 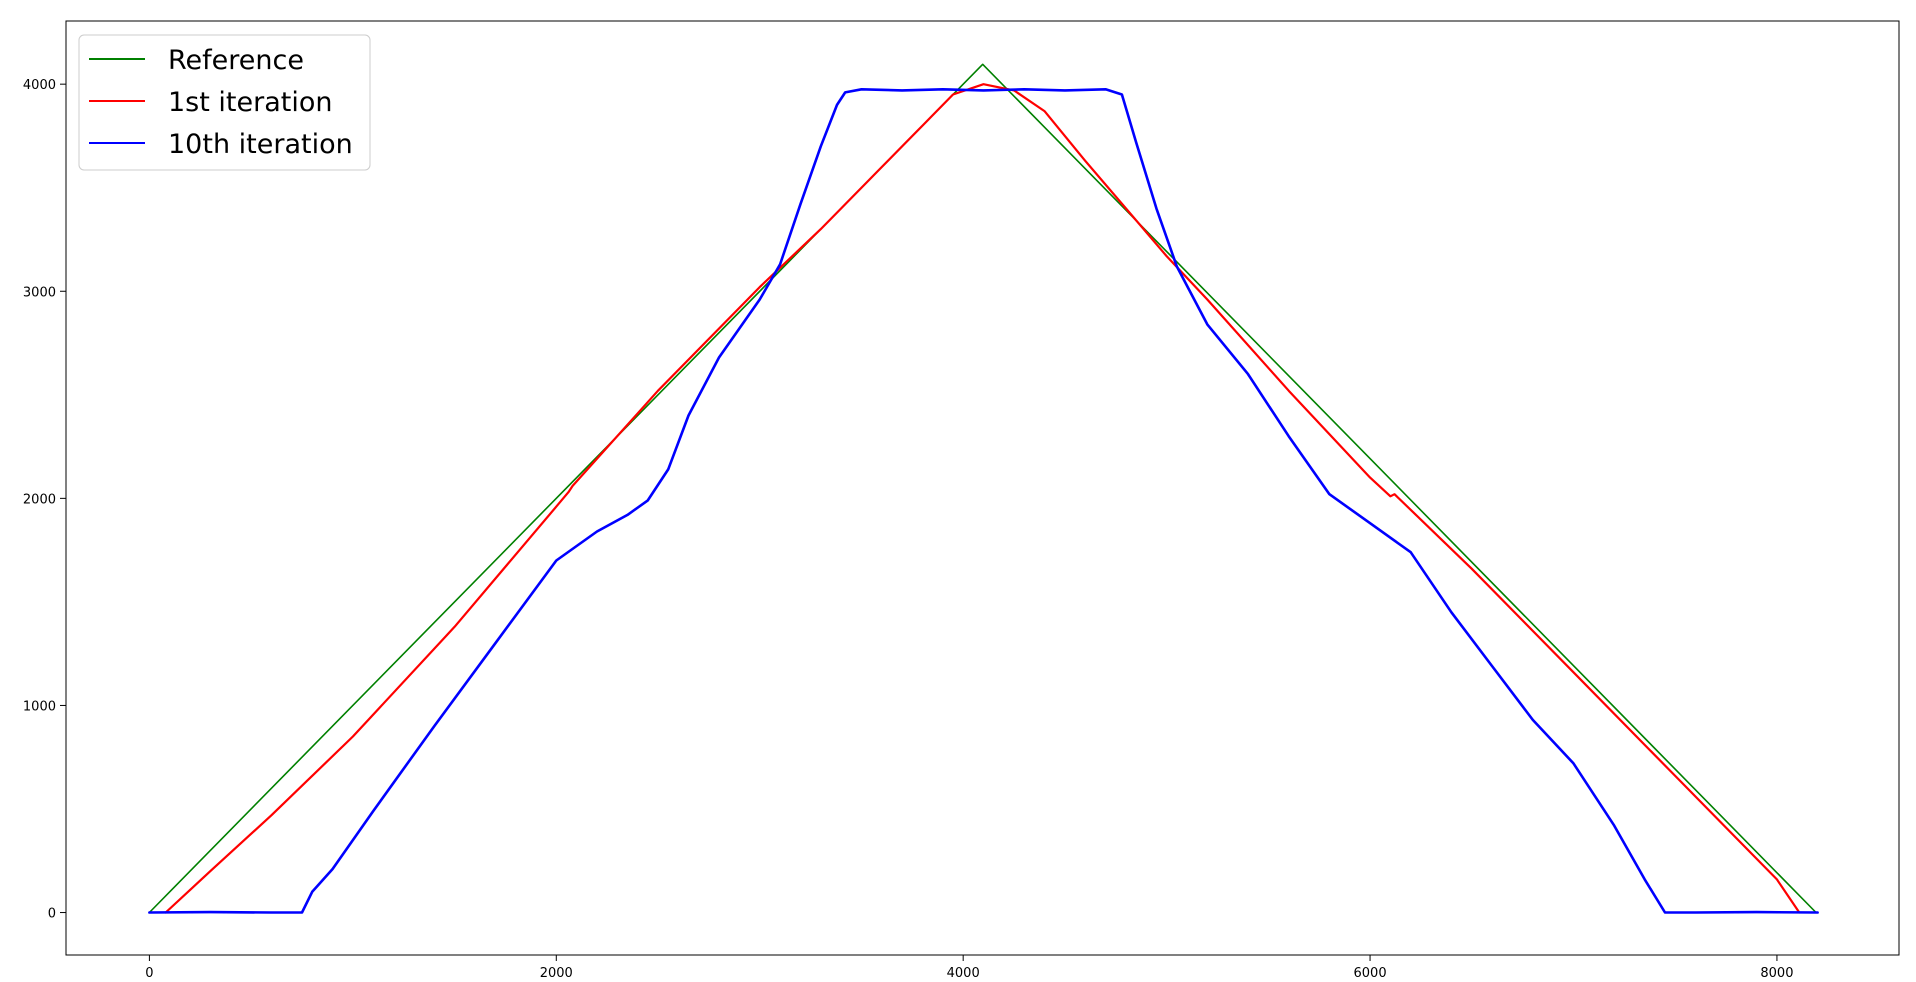 I want to click on legend: Reference 1st iteration 10th iteration, so click(x=224, y=102).